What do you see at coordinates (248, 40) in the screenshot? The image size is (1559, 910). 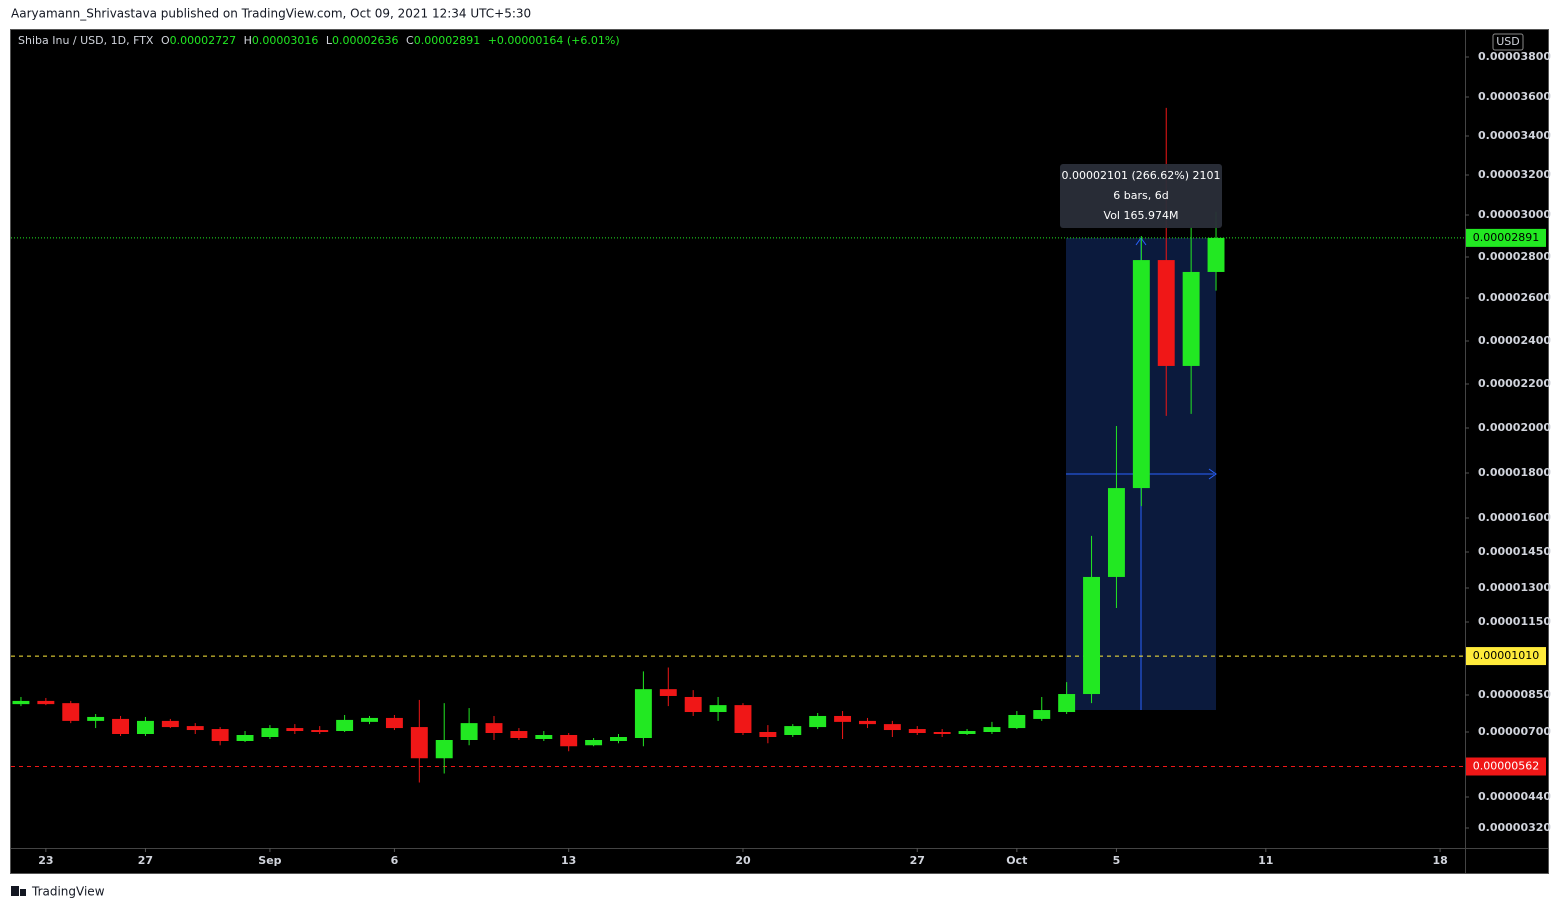 I see `ohlc-key: H` at bounding box center [248, 40].